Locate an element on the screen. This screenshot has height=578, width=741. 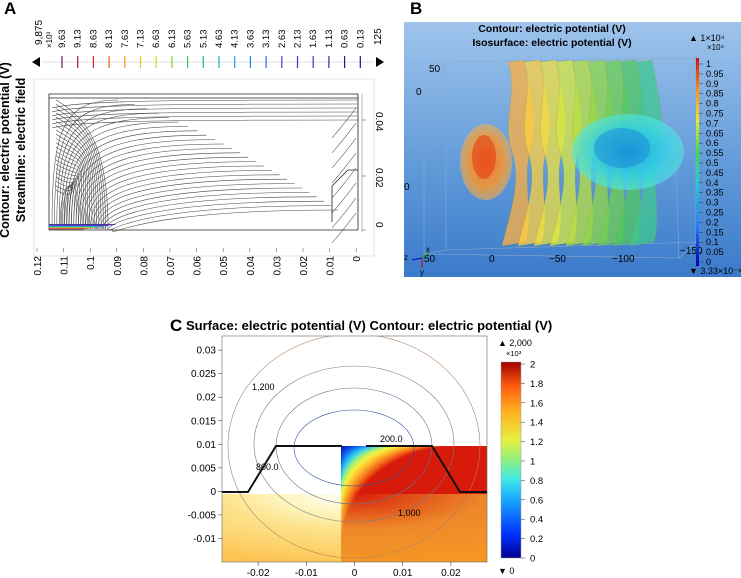
triad-y-glyph: y is located at coordinates (422, 272).